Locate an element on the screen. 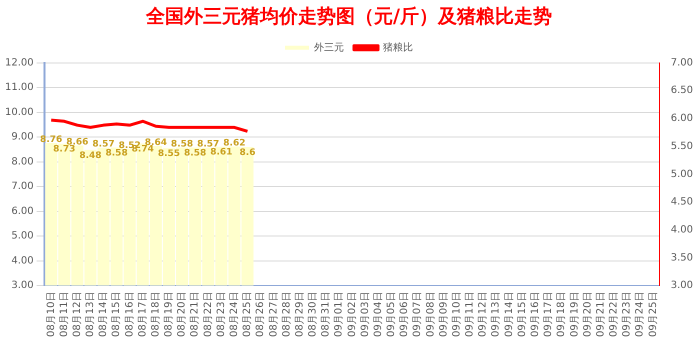  x-tick-label: 08月22日 is located at coordinates (208, 315).